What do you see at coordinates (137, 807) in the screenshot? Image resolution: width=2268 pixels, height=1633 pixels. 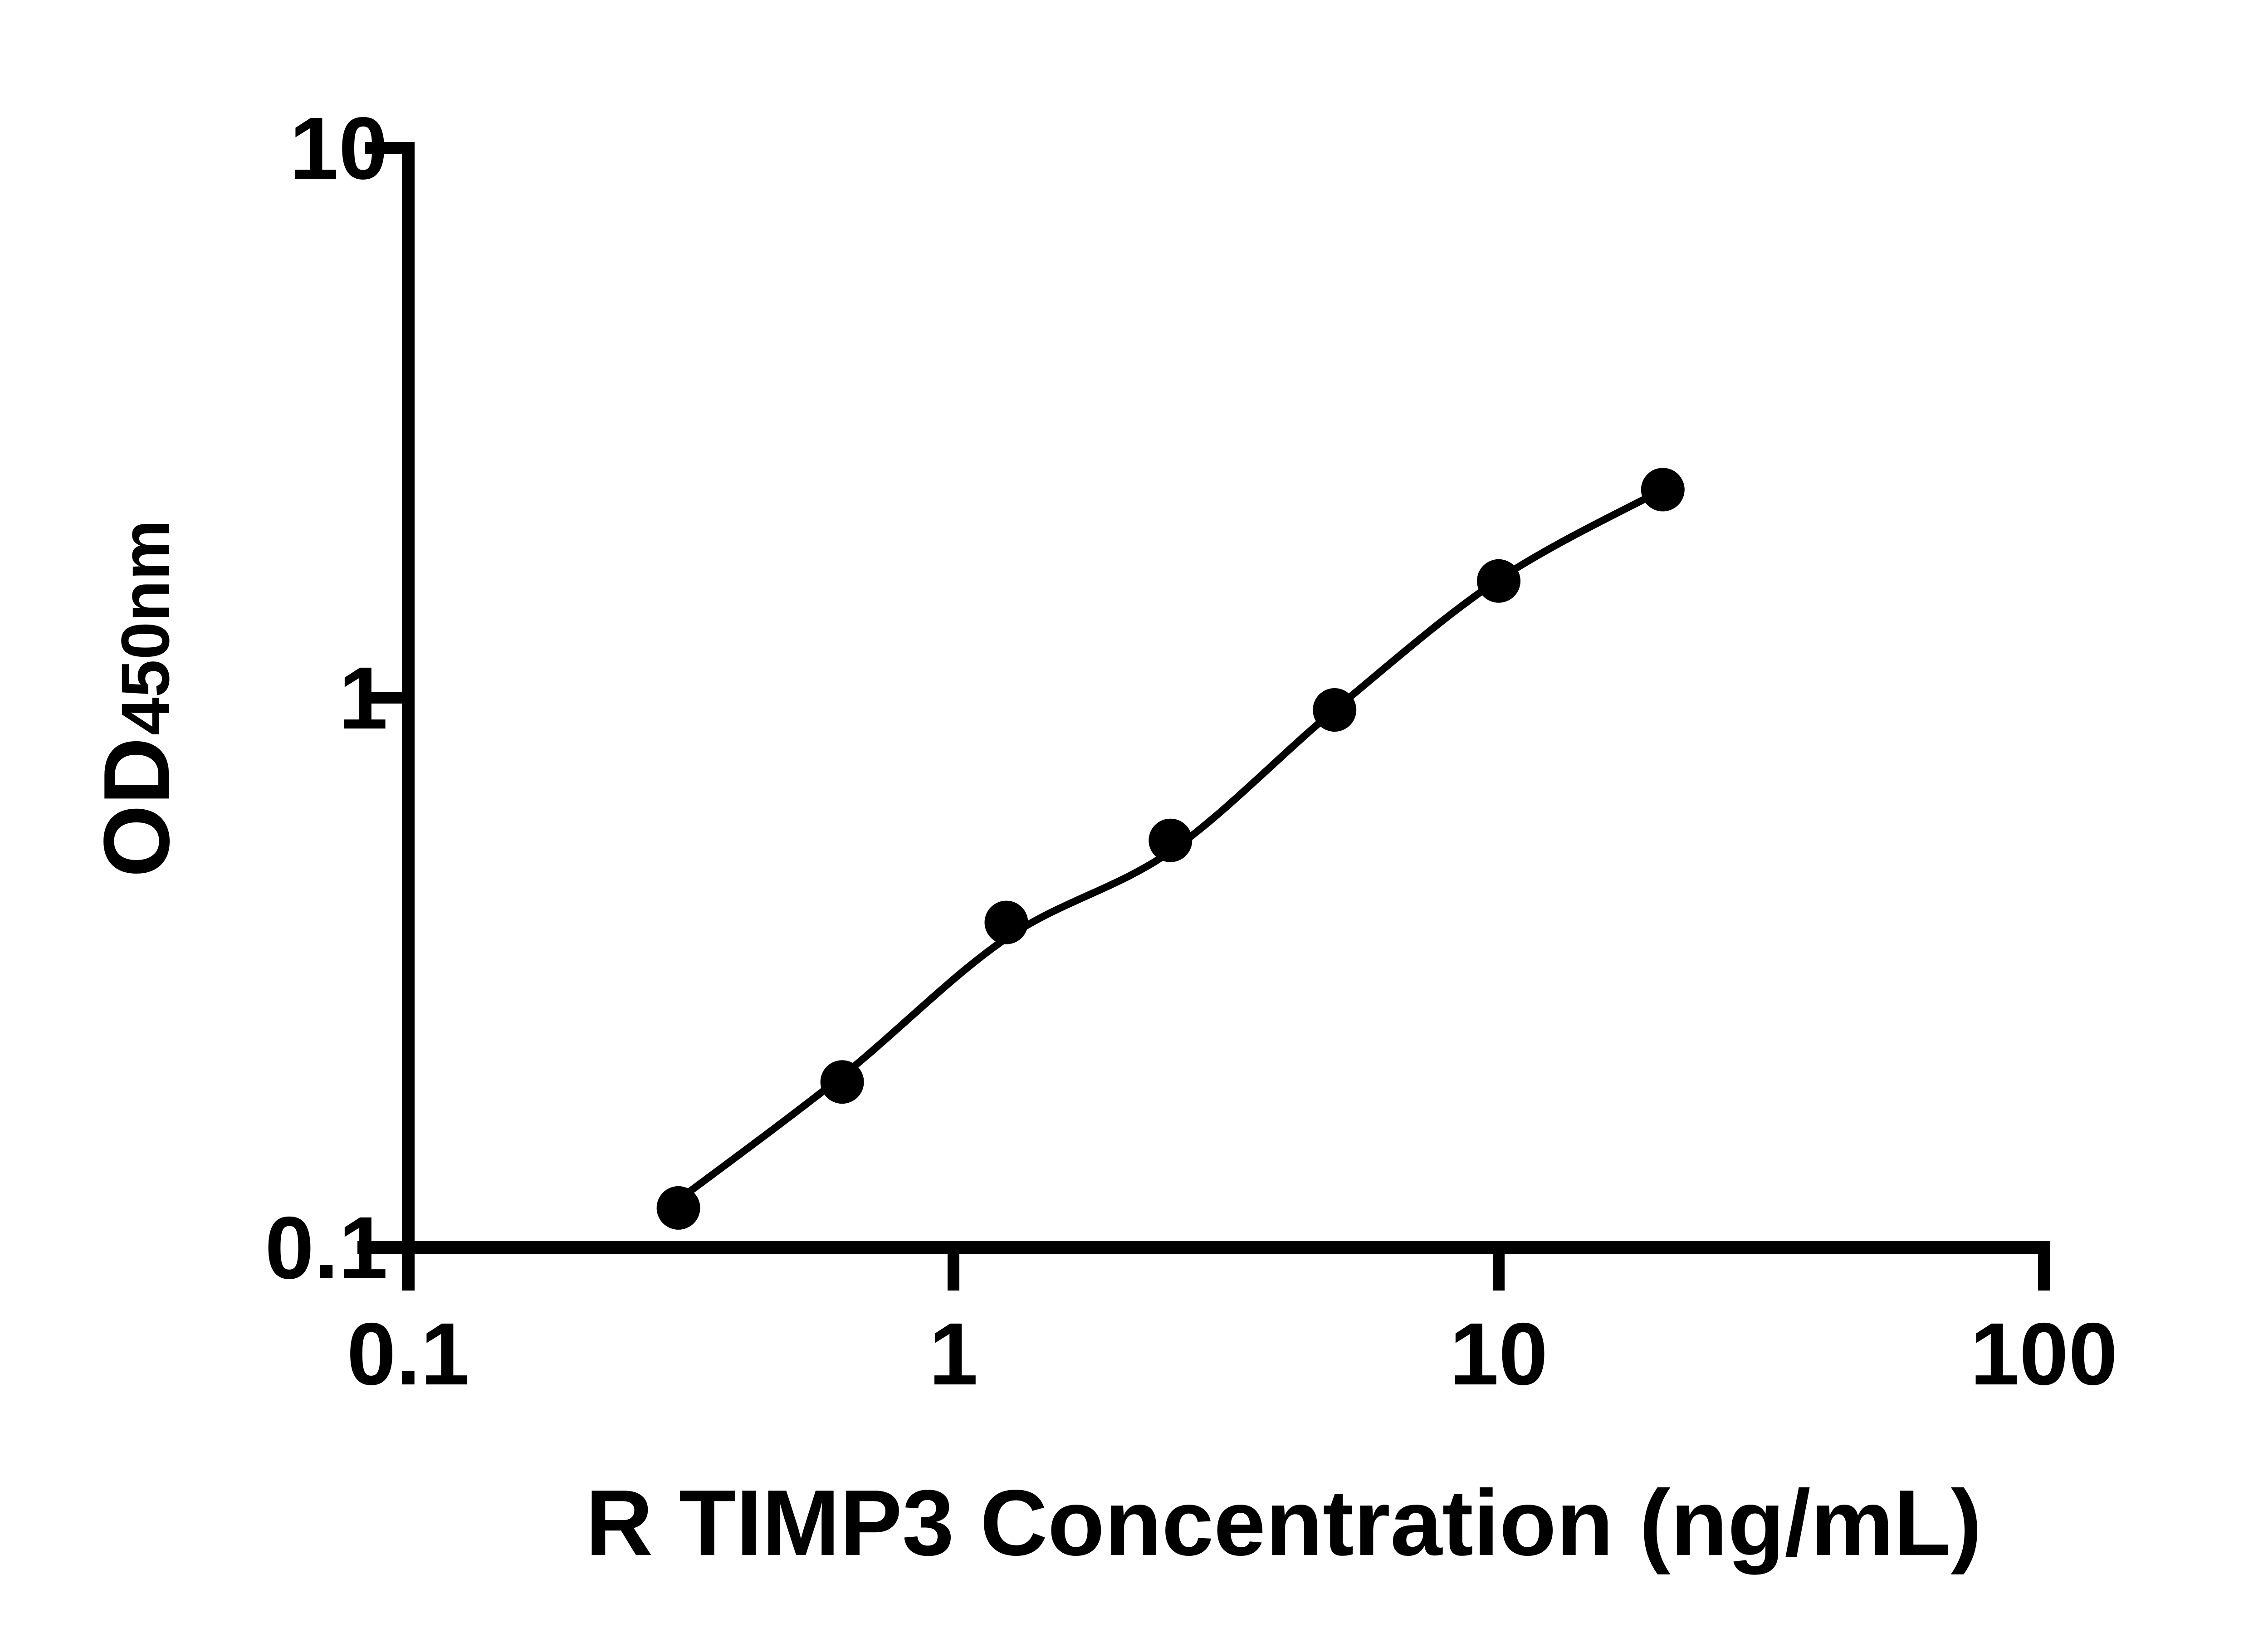 I see `y-axis-title-main: OD` at bounding box center [137, 807].